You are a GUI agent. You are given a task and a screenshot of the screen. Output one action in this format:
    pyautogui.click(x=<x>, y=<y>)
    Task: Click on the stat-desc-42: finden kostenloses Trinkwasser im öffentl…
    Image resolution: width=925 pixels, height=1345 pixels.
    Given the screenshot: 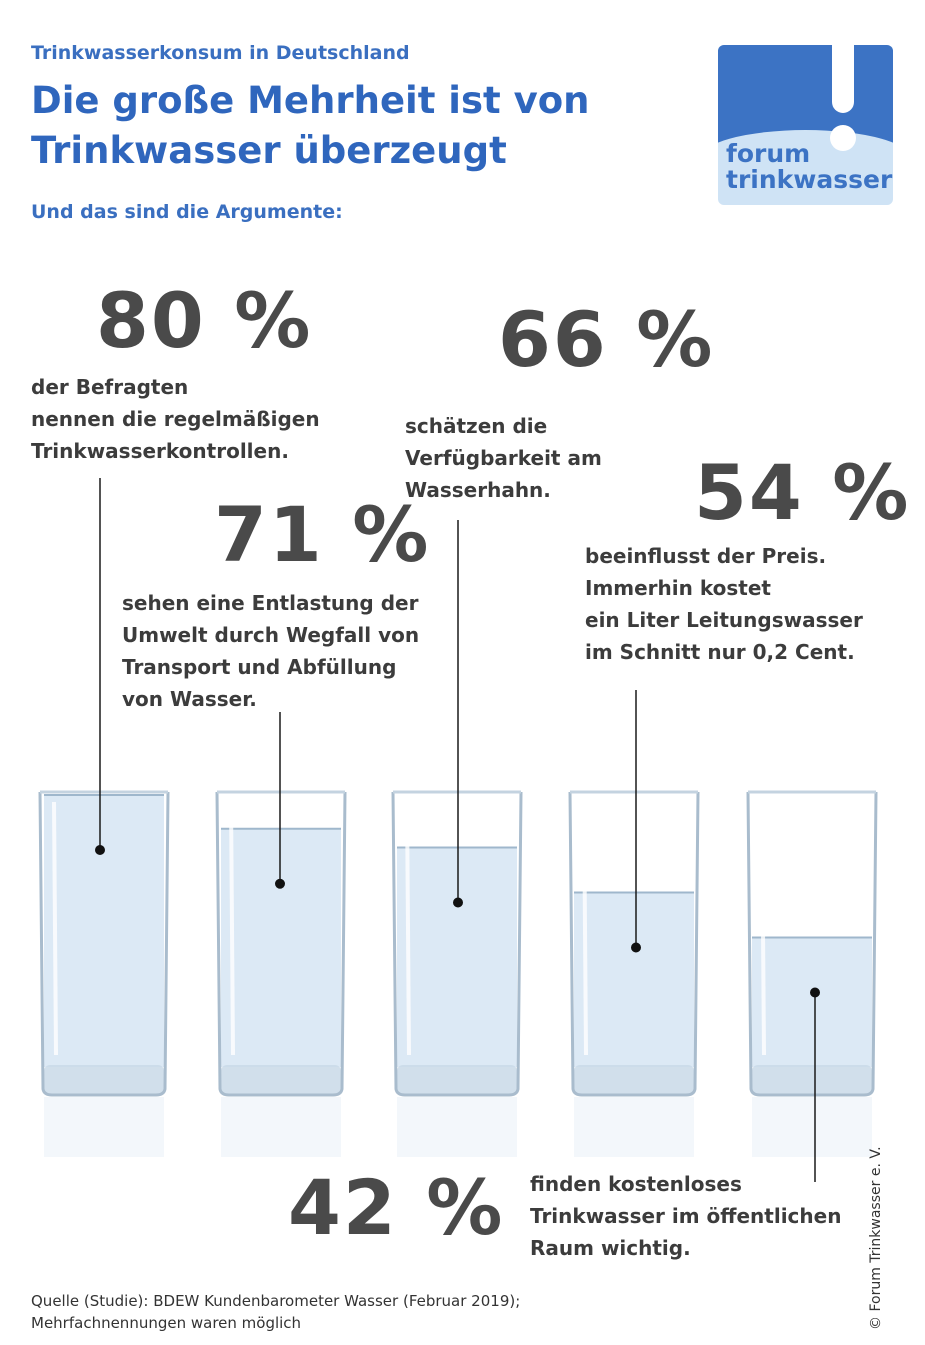 What is the action you would take?
    pyautogui.click(x=686, y=1216)
    